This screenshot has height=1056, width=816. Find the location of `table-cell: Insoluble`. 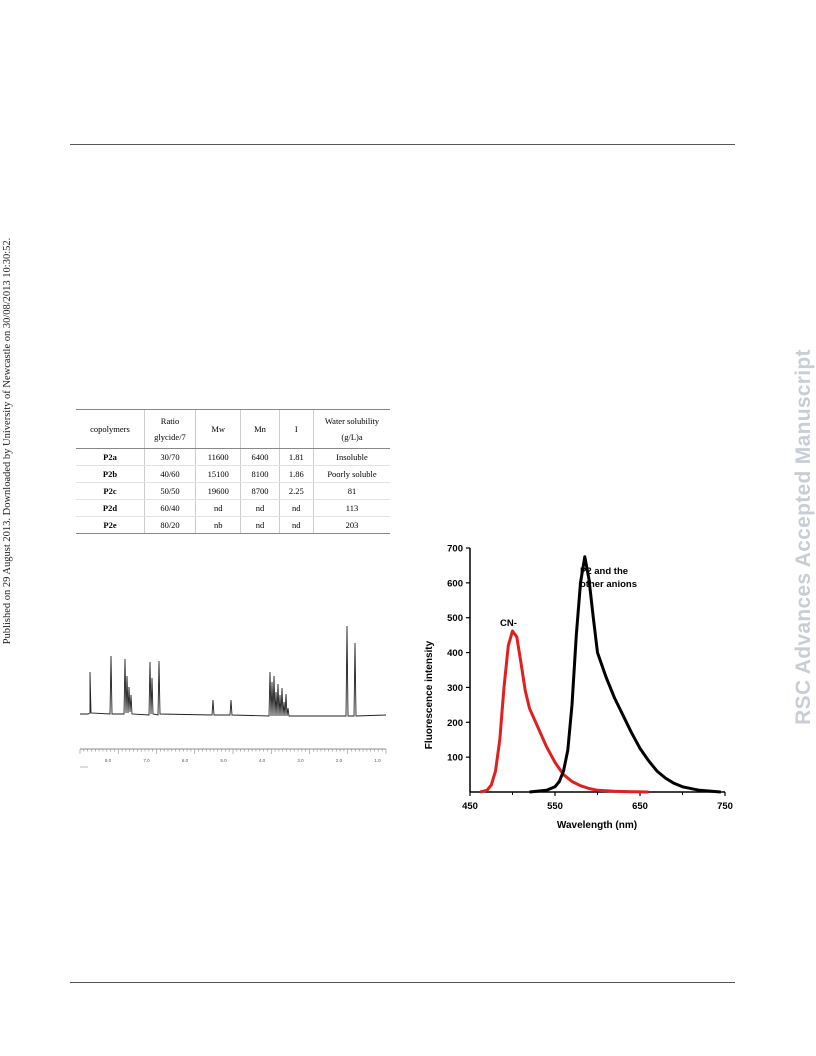

table-cell: Insoluble is located at coordinates (351, 457).